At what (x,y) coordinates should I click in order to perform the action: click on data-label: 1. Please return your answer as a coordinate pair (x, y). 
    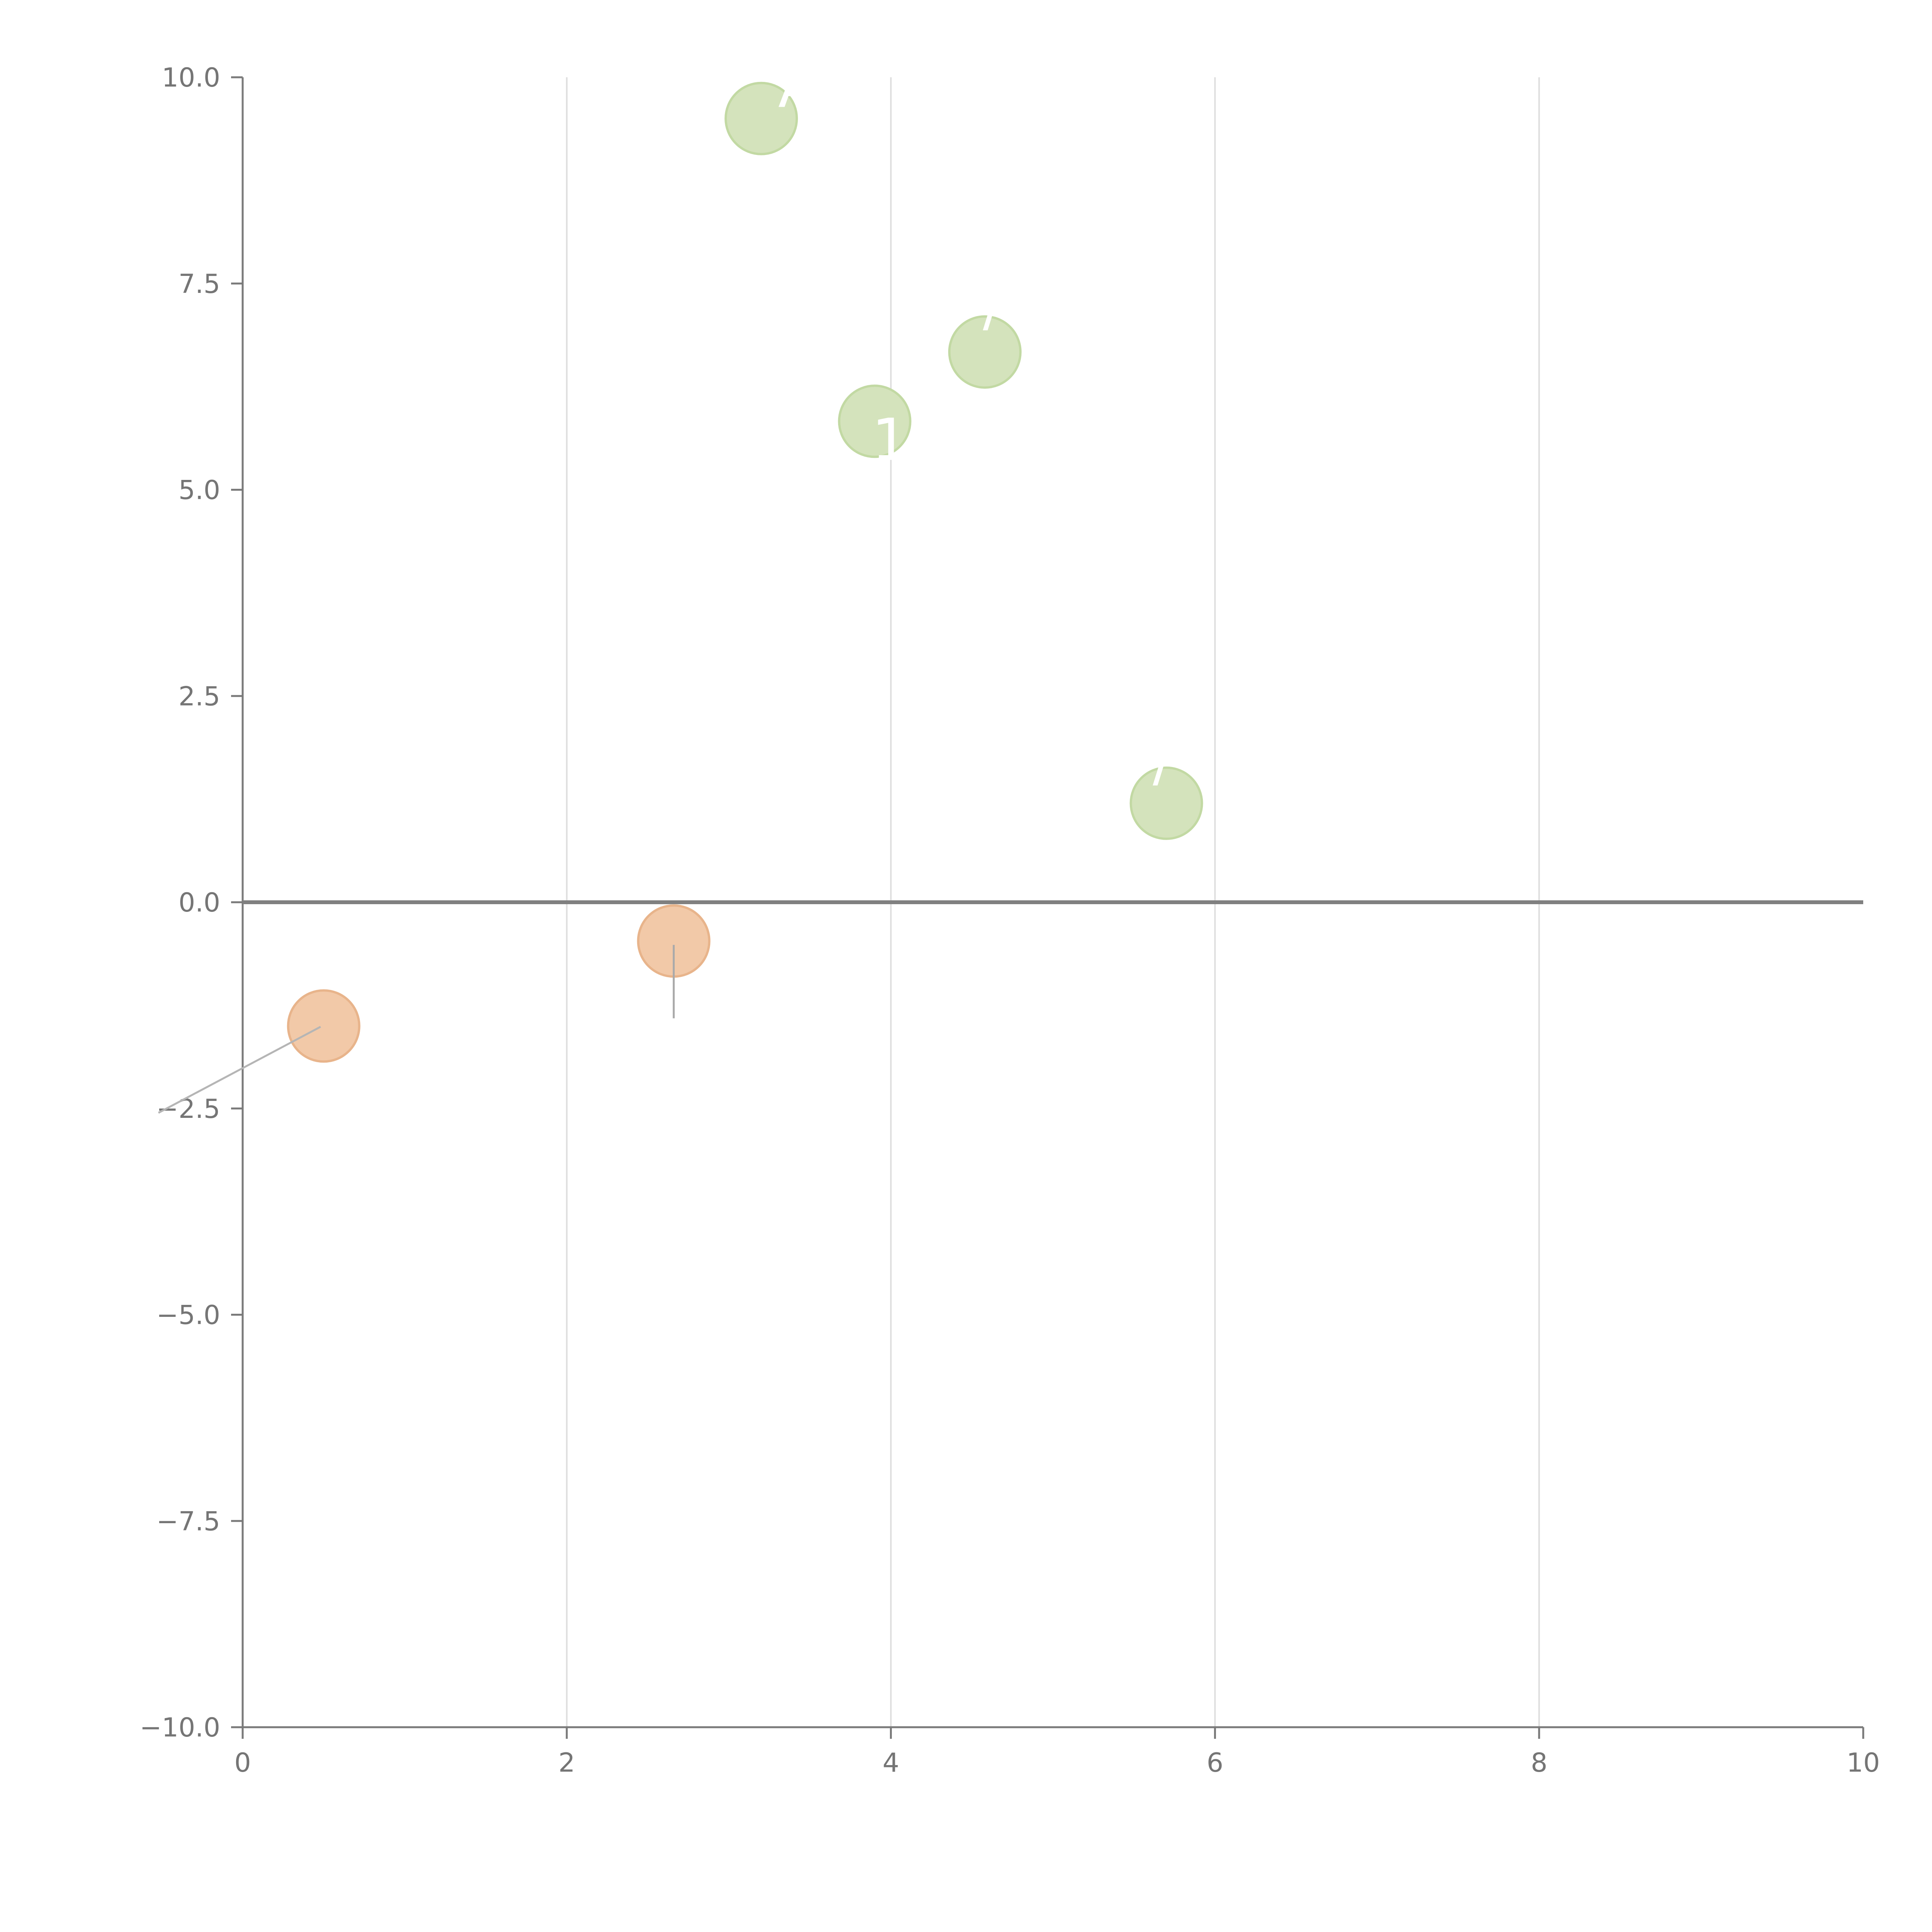
    Looking at the image, I should click on (890, 440).